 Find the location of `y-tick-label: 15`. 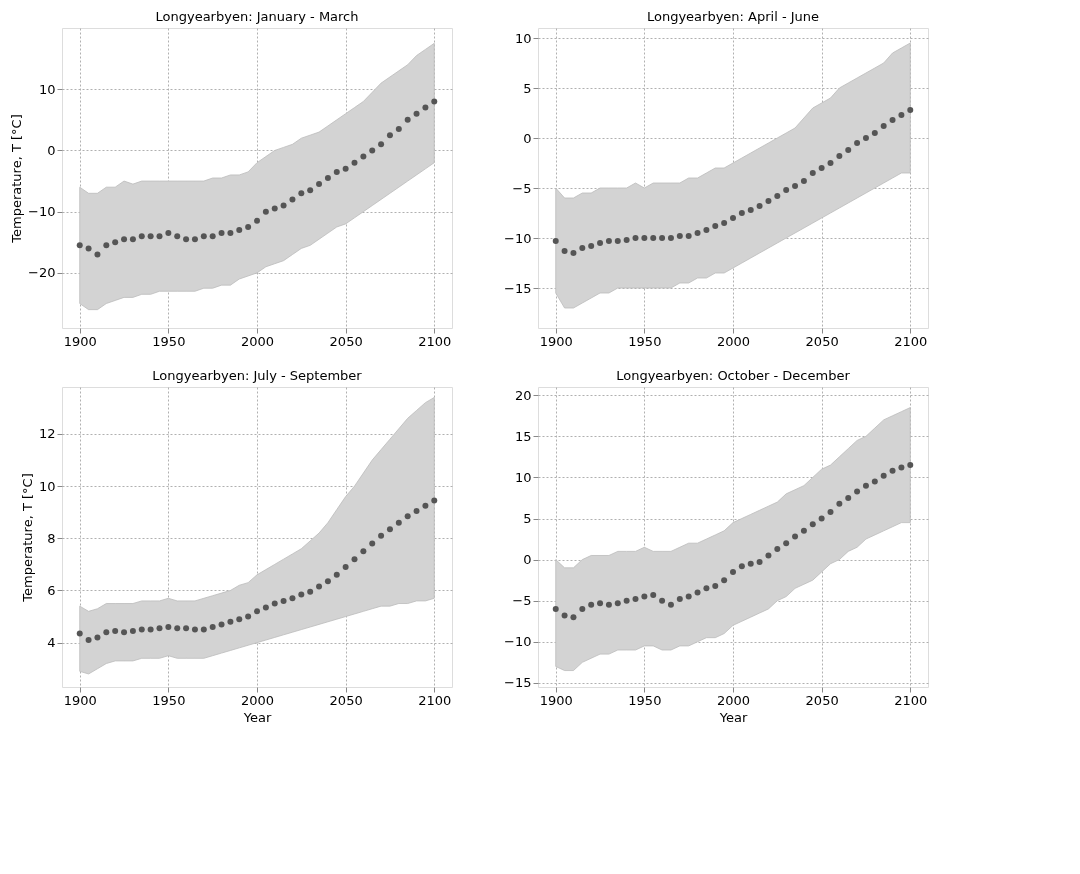

y-tick-label: 15 is located at coordinates (523, 436).